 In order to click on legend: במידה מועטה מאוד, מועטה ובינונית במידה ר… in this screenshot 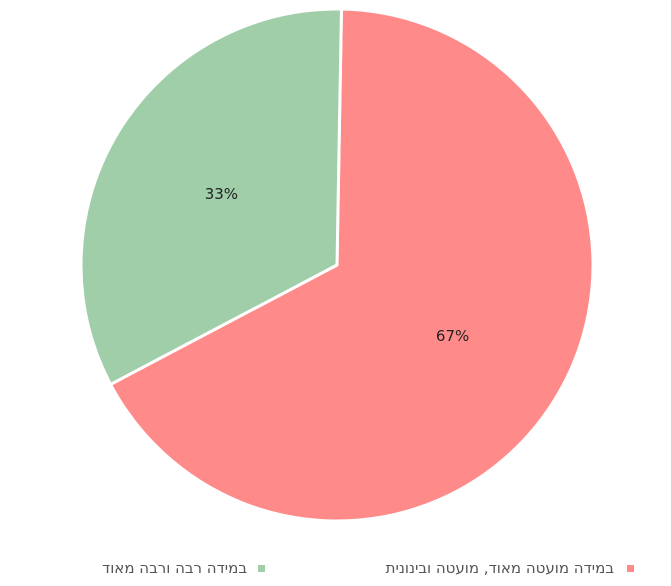, I will do `click(368, 568)`.